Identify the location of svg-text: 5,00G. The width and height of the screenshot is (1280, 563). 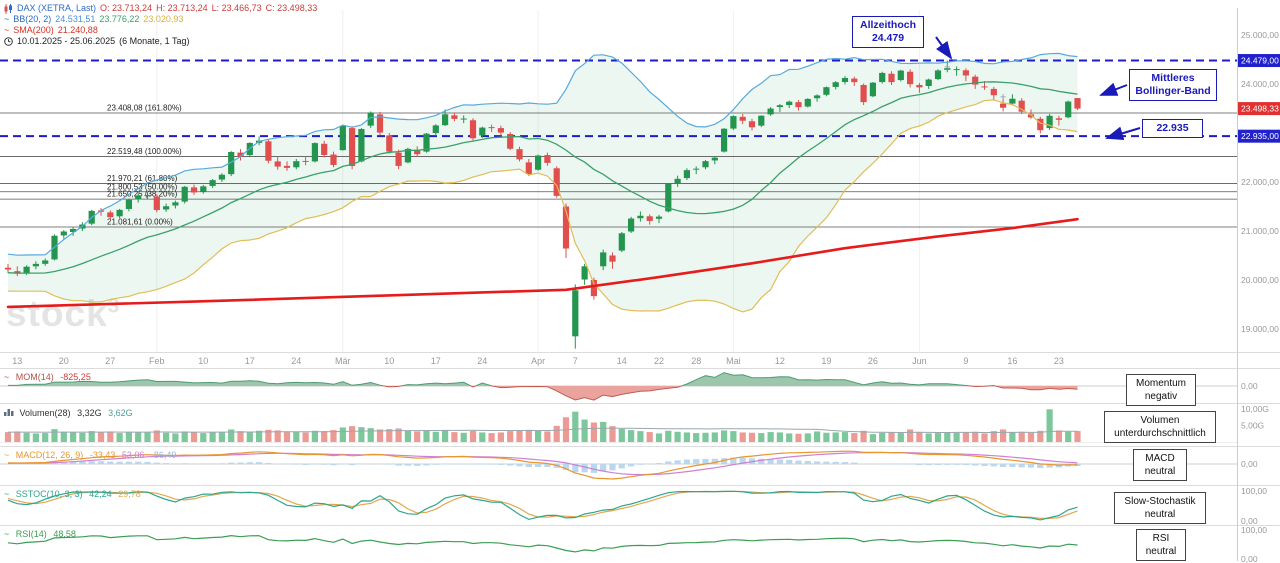
(1252, 426).